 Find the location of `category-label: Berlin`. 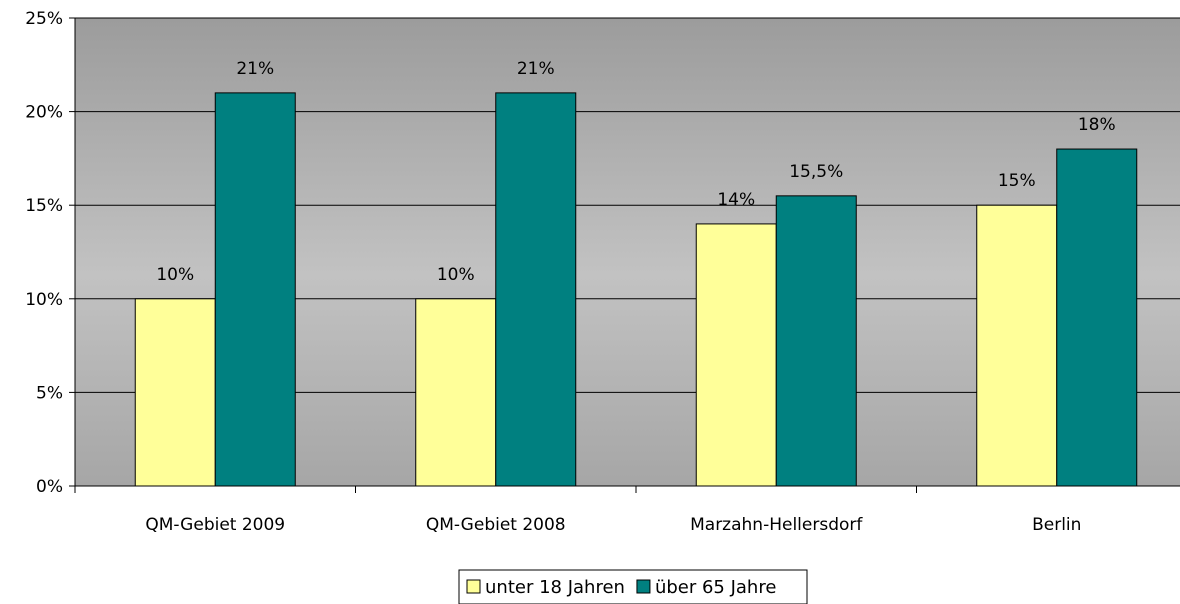

category-label: Berlin is located at coordinates (1056, 525).